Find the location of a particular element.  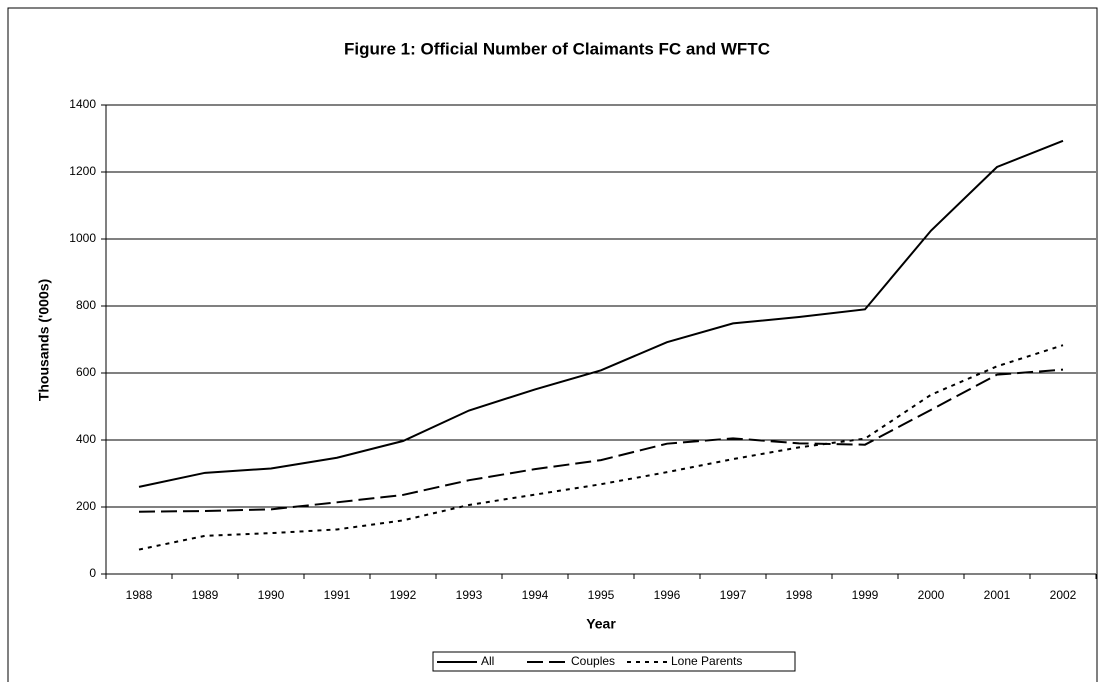

x-tick-label: 2000 is located at coordinates (931, 595).